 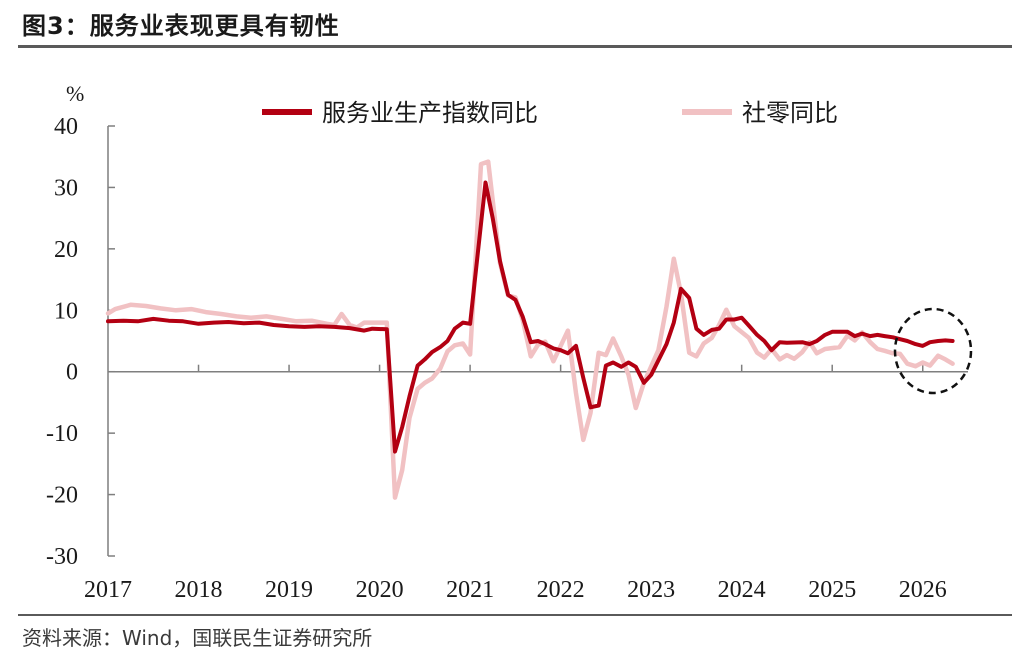 What do you see at coordinates (430, 113) in the screenshot?
I see `legend-item-services-label: 服务业生产指数同比` at bounding box center [430, 113].